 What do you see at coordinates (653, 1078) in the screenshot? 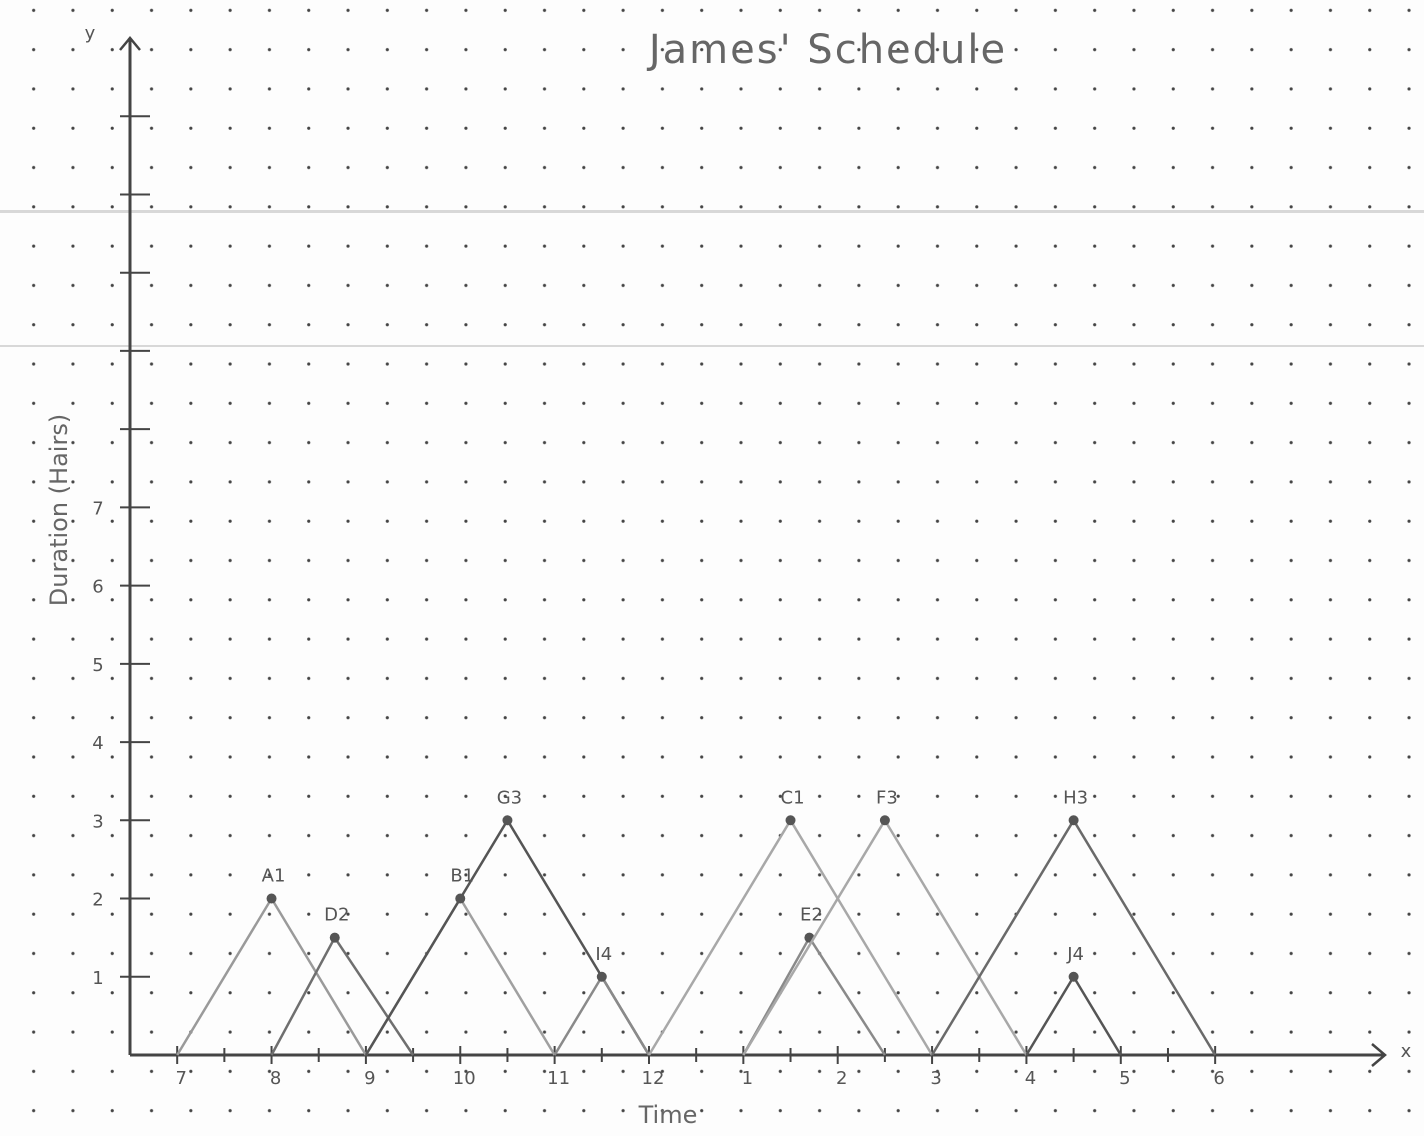
I see `x-tick-label: 12` at bounding box center [653, 1078].